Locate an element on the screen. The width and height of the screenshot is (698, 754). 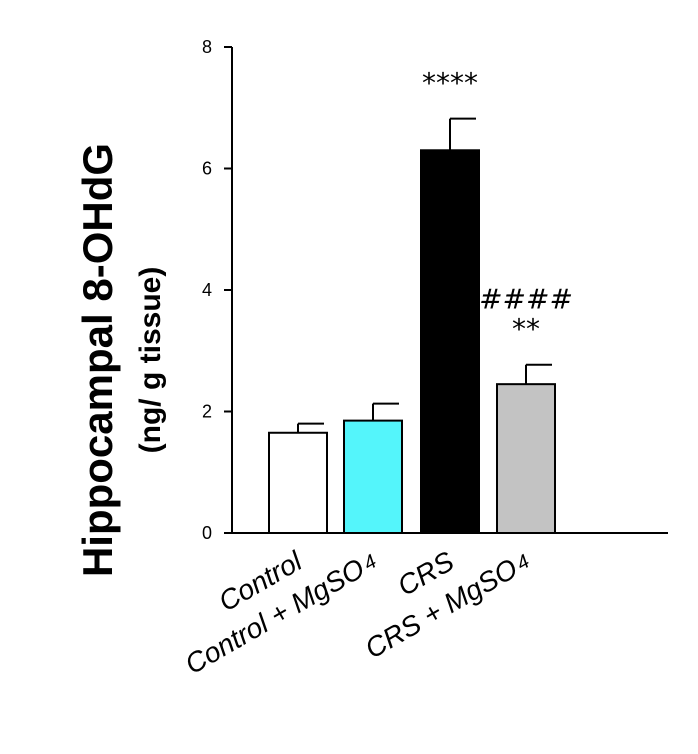
significance-marker: #### is located at coordinates (526, 299).